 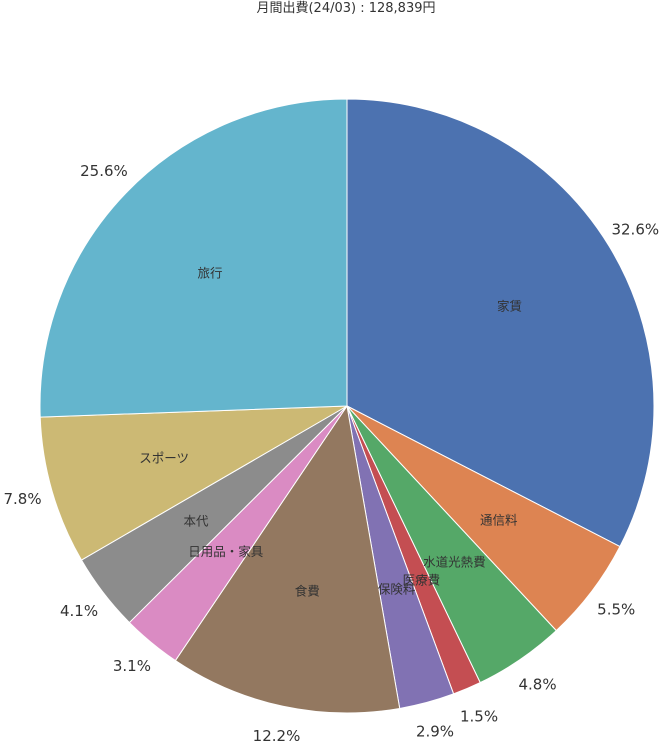 What do you see at coordinates (277, 736) in the screenshot?
I see `slice-percent-label: 12.2%` at bounding box center [277, 736].